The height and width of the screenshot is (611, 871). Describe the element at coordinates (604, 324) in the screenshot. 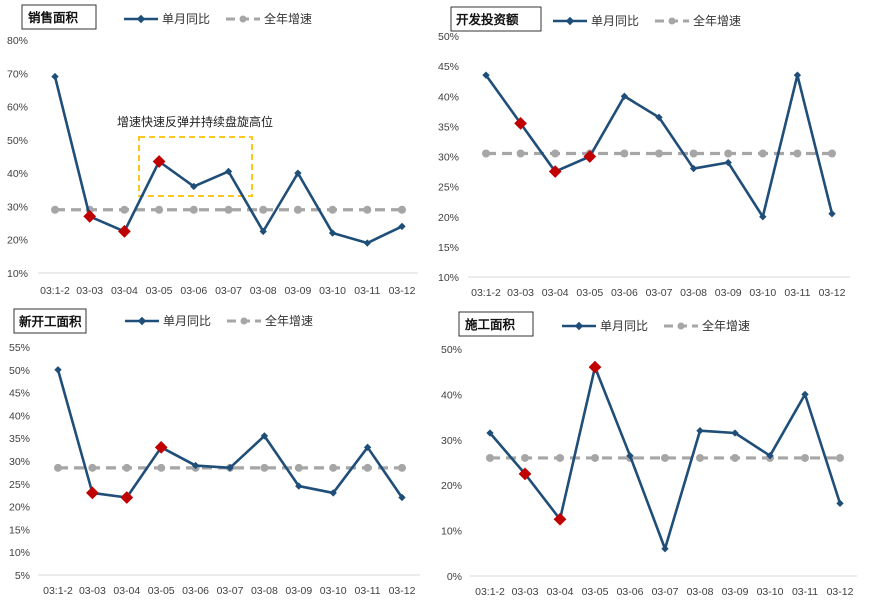

I see `chart-construction-area: 施工面积 单月同比 全年增速` at that location.